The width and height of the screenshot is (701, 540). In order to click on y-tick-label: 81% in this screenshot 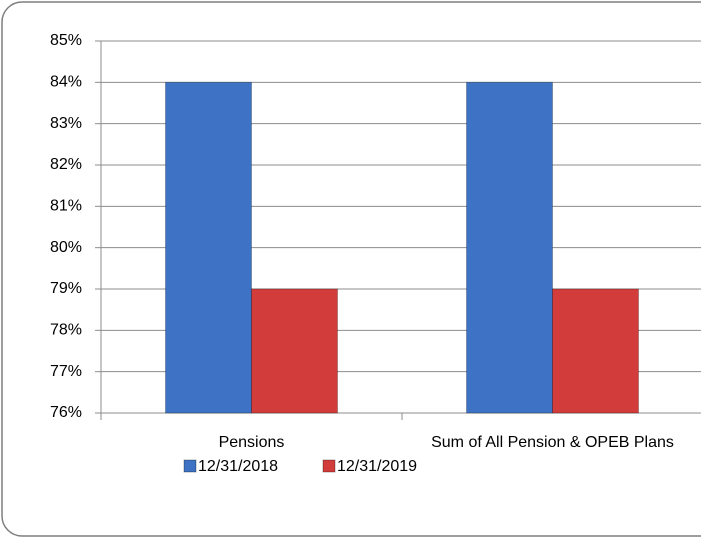, I will do `click(66, 206)`.